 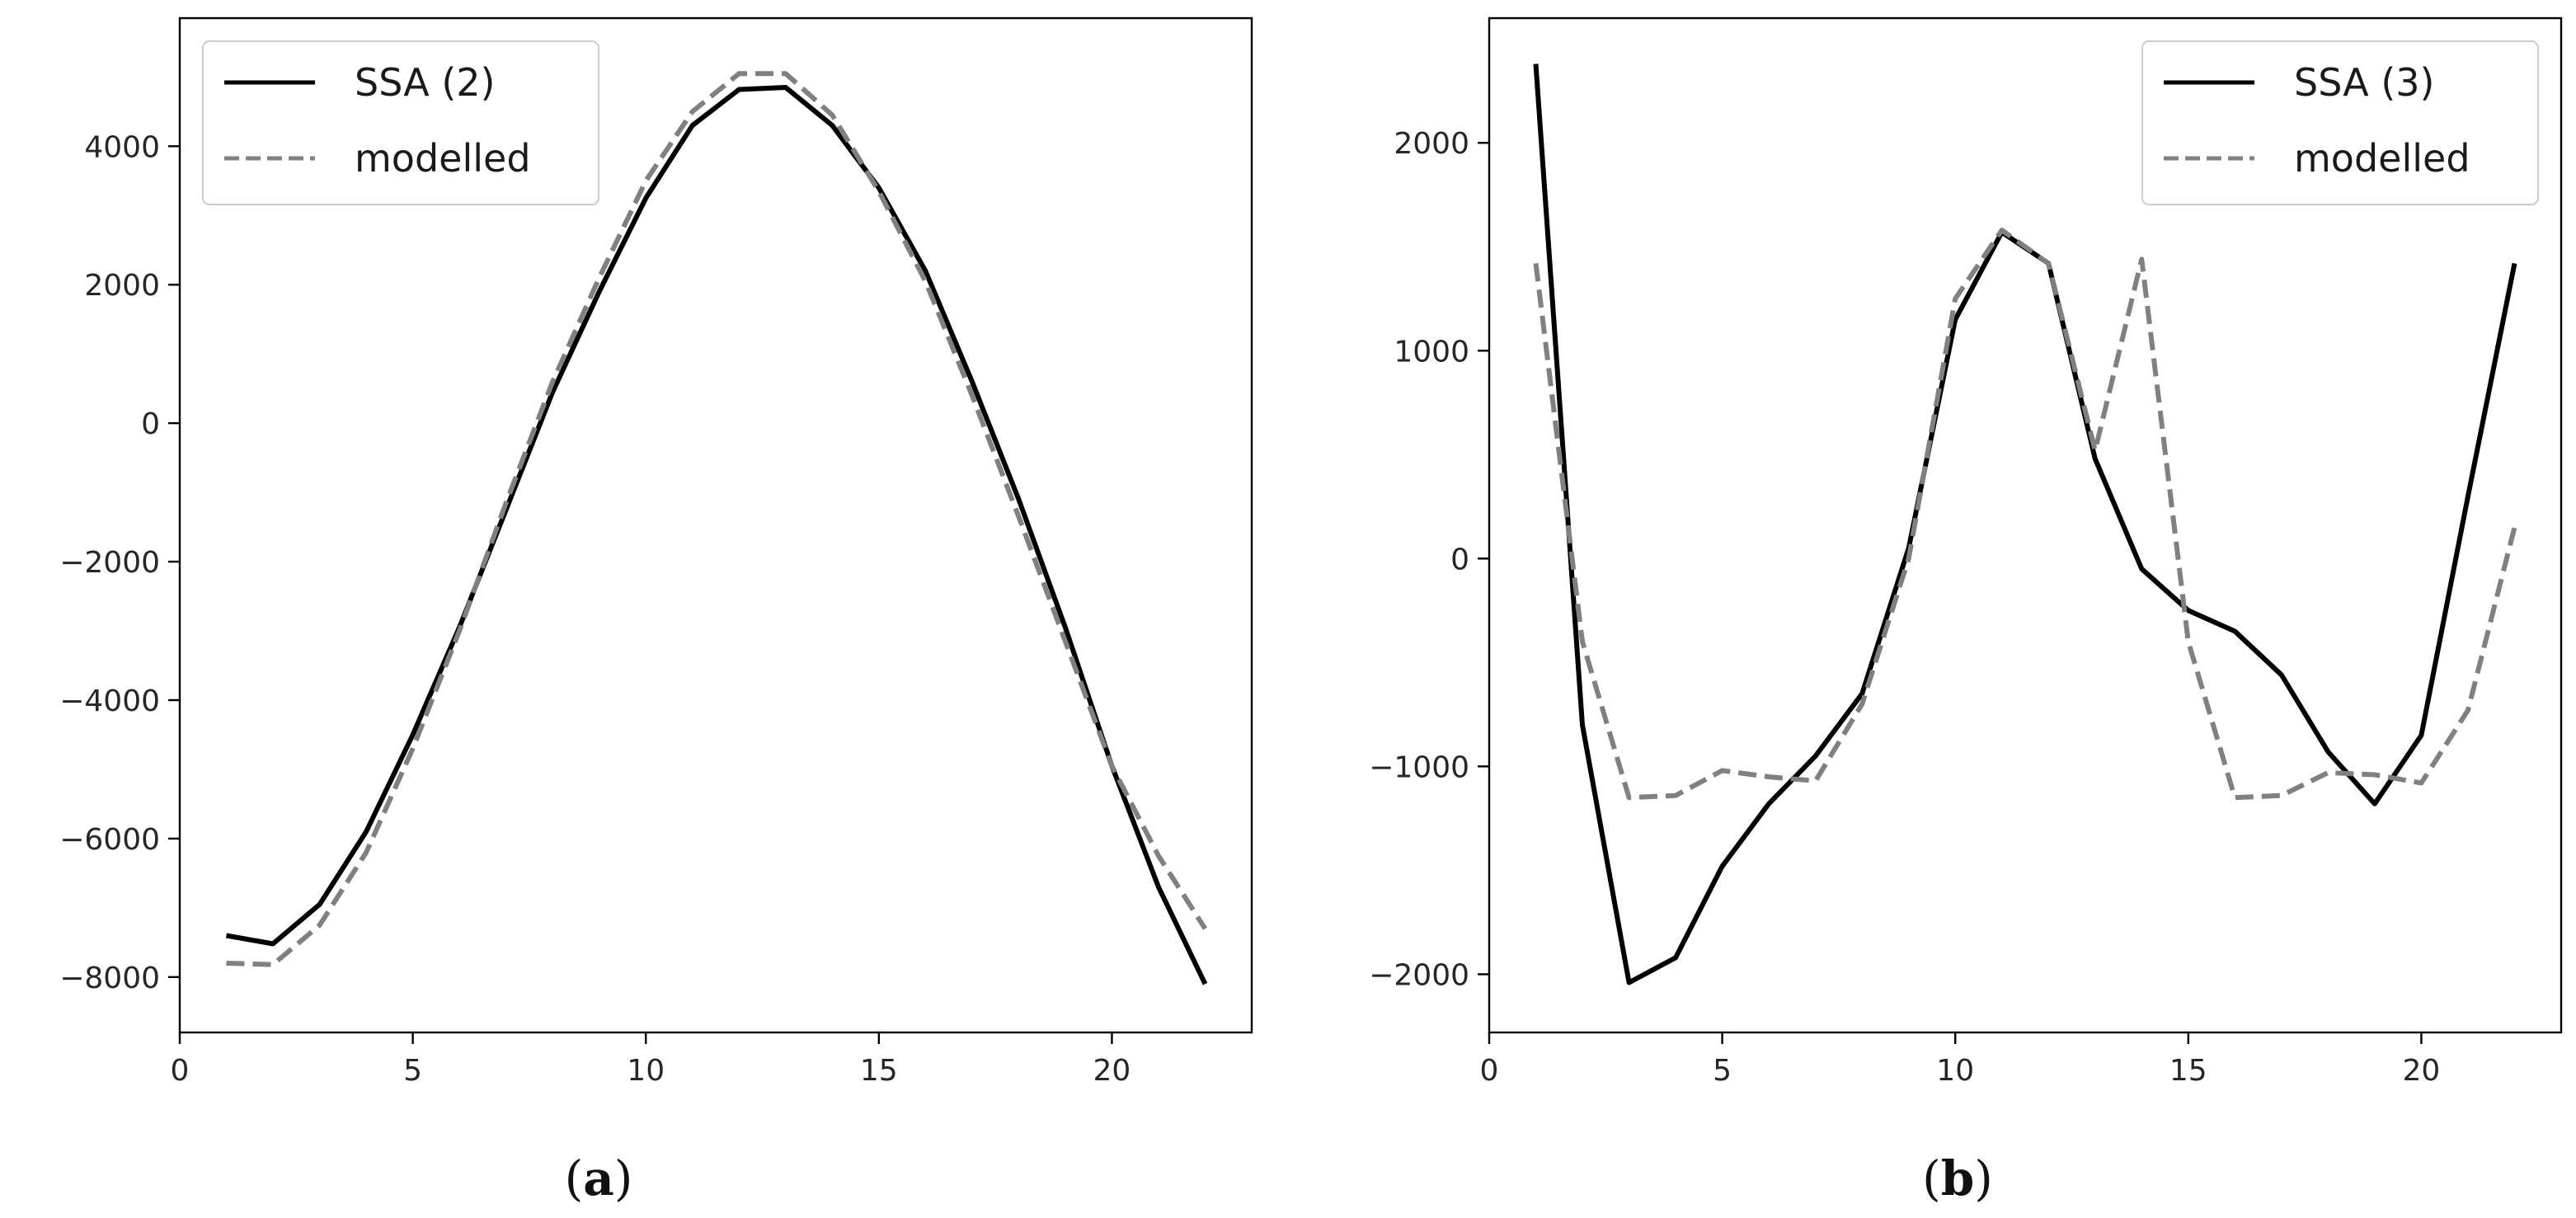 I want to click on legend-label-modelled-b: modelled, so click(x=2382, y=158).